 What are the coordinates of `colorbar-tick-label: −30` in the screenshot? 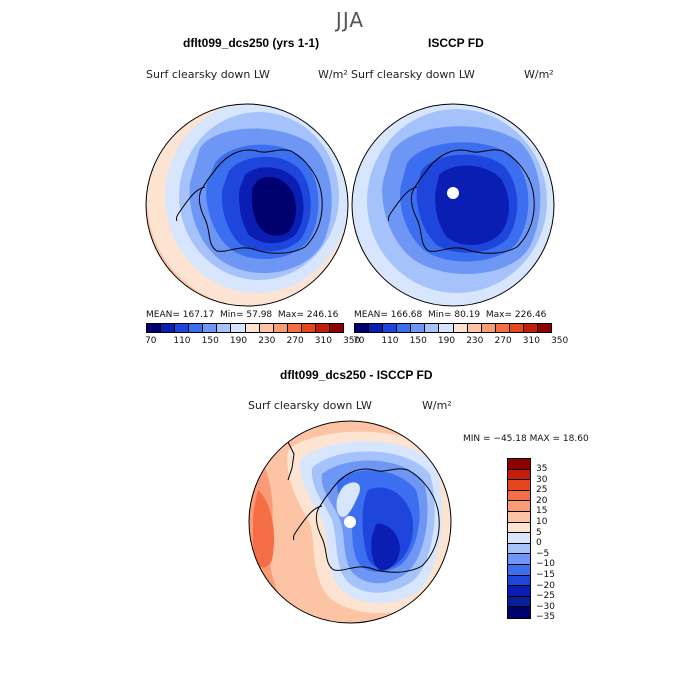 It's located at (545, 606).